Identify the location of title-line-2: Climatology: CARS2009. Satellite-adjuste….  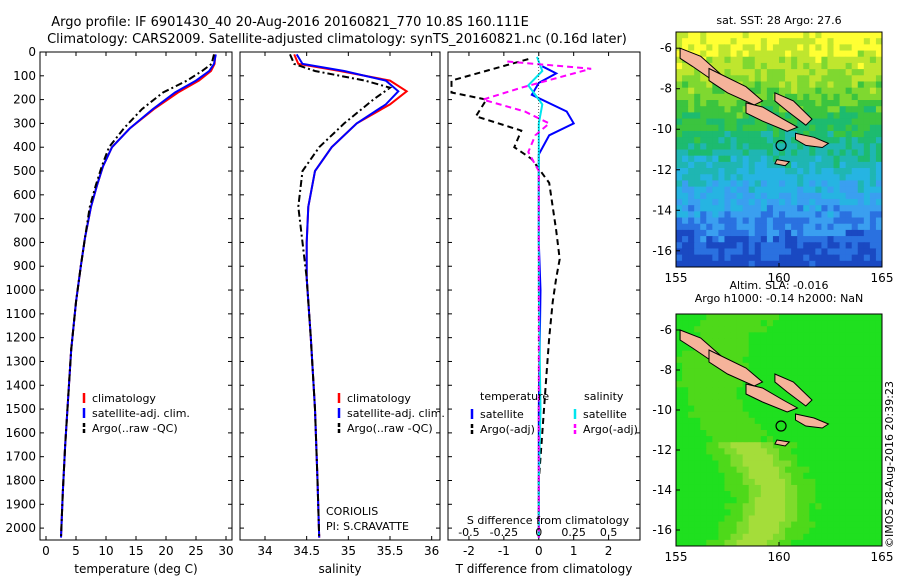
(337, 39).